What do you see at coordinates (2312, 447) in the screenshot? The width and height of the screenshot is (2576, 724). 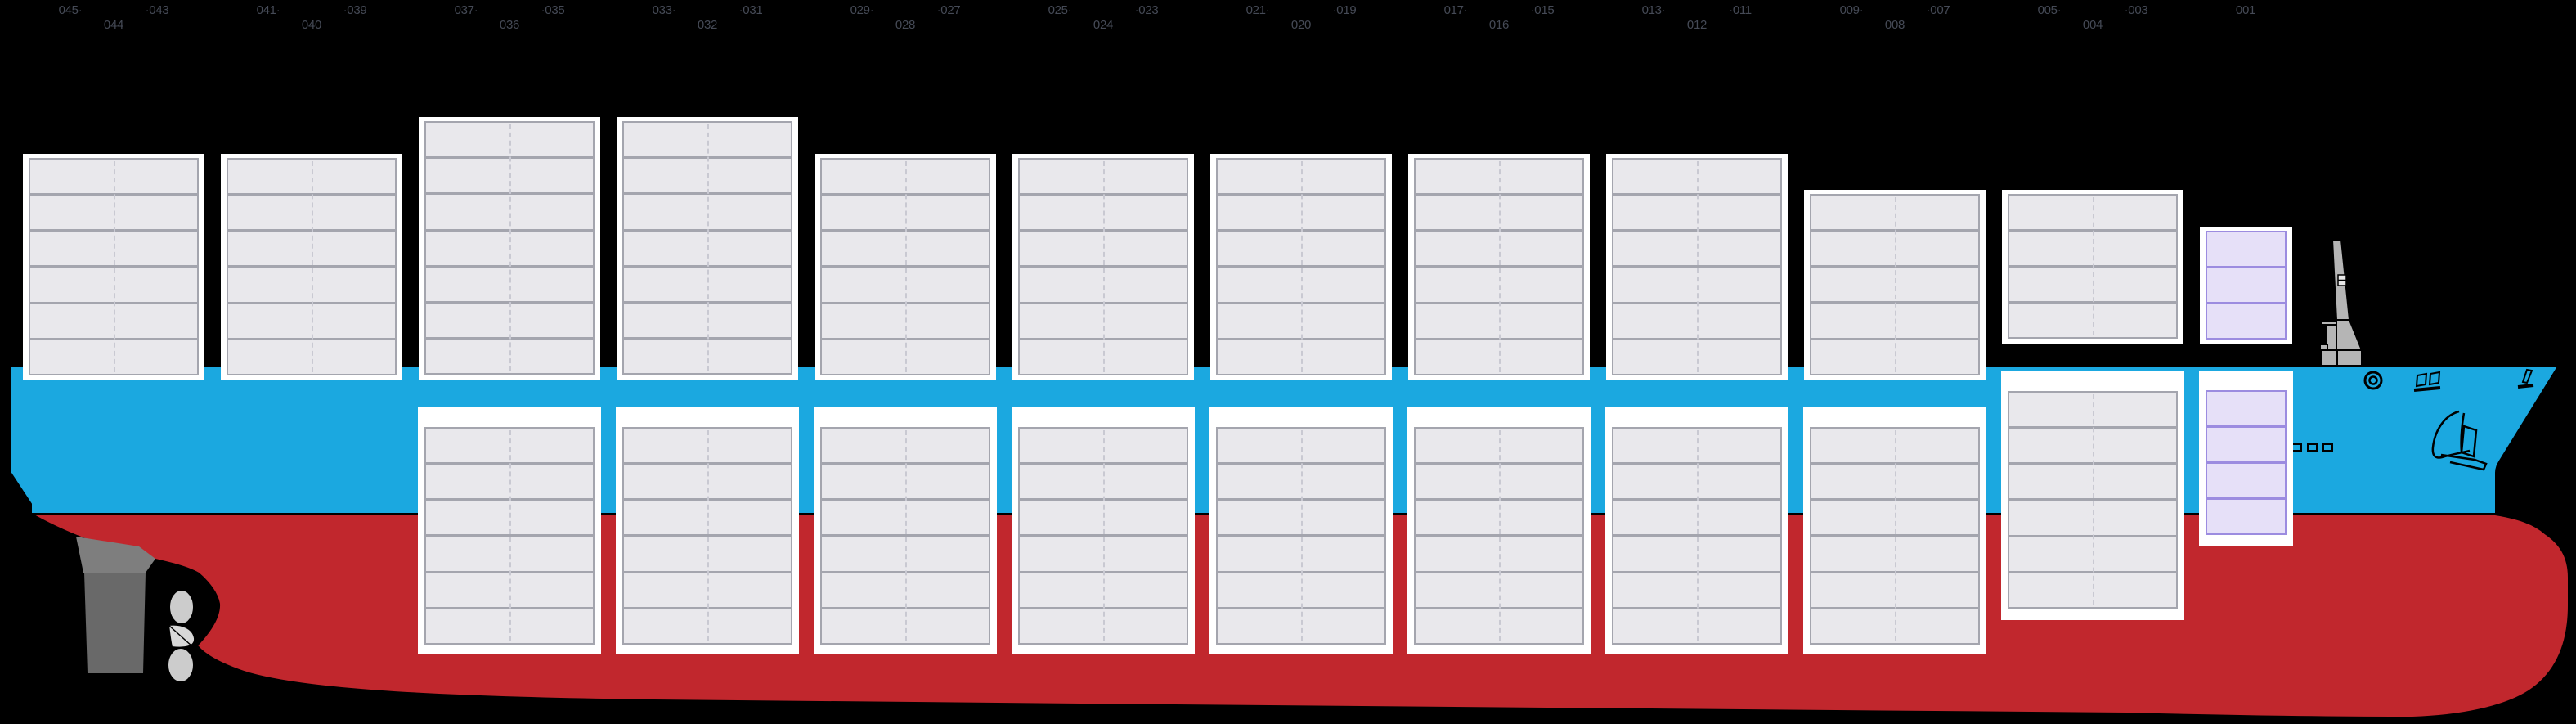 I see `hull-port` at bounding box center [2312, 447].